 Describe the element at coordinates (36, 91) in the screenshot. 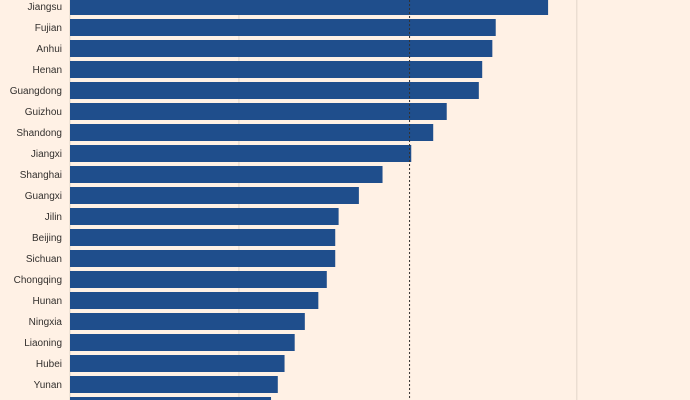

I see `category-label: Guangdong` at that location.